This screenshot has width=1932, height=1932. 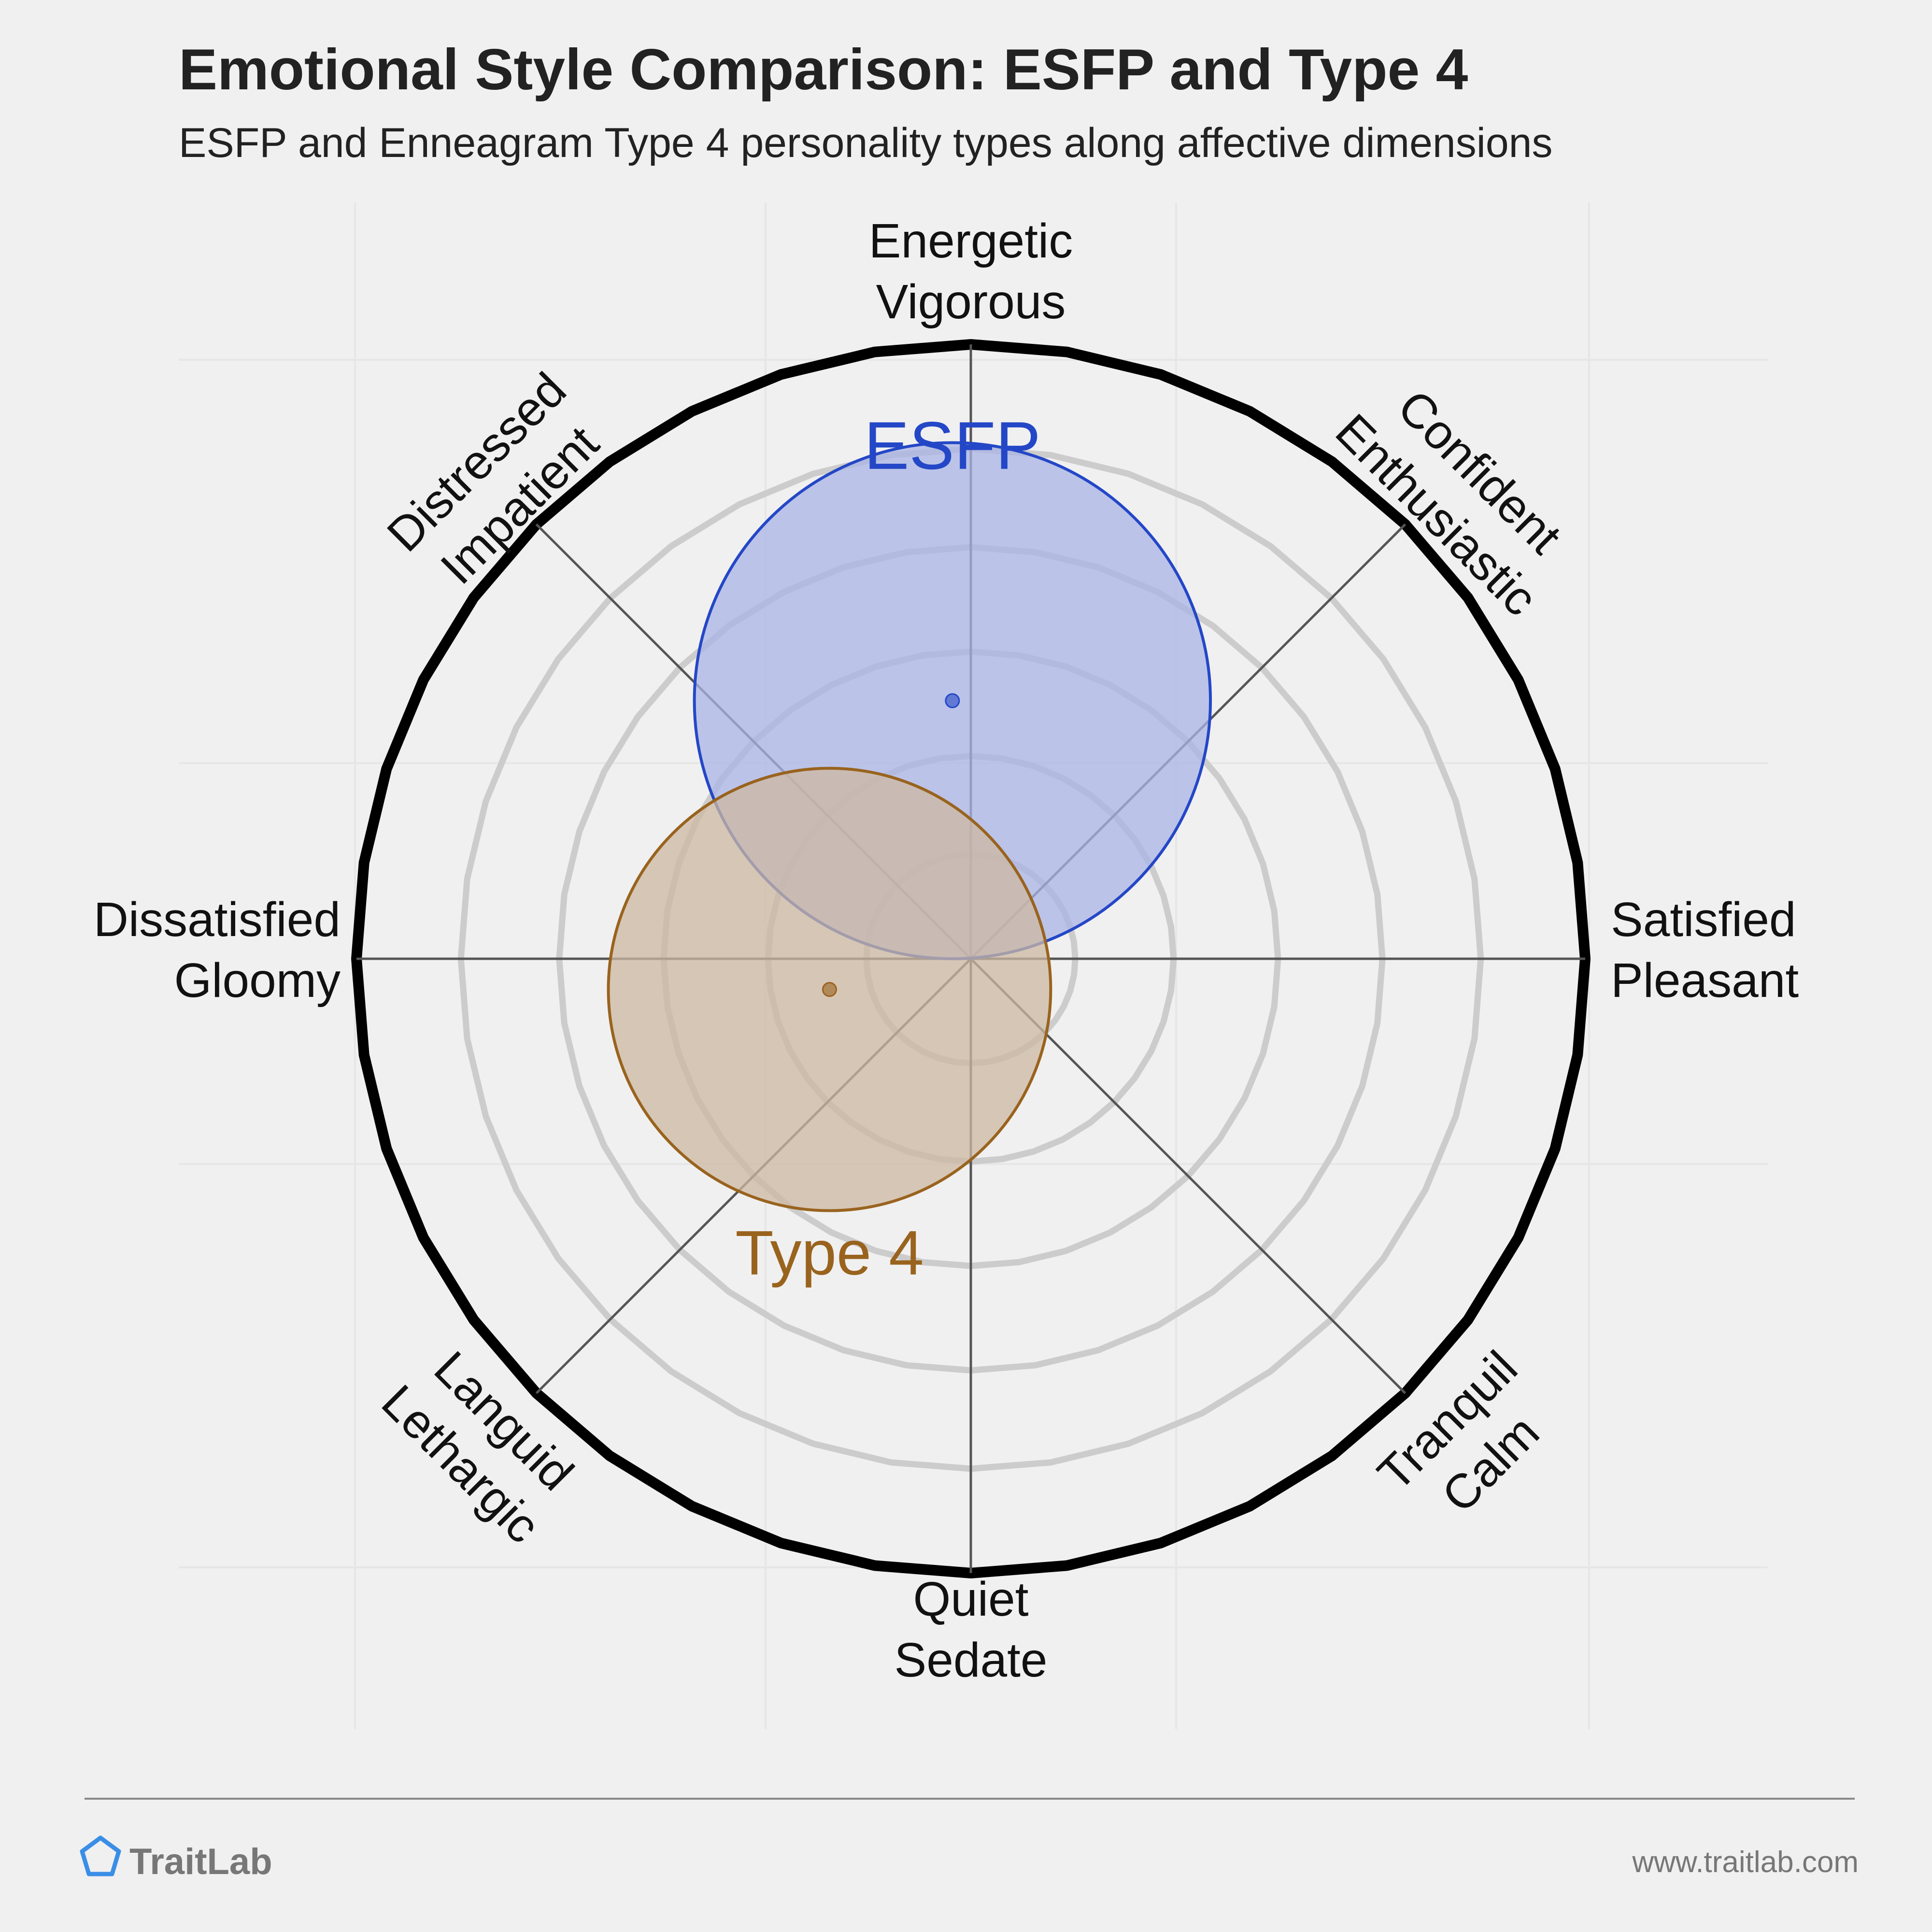 What do you see at coordinates (909, 848) in the screenshot?
I see `series-marks: ESFP Type 4` at bounding box center [909, 848].